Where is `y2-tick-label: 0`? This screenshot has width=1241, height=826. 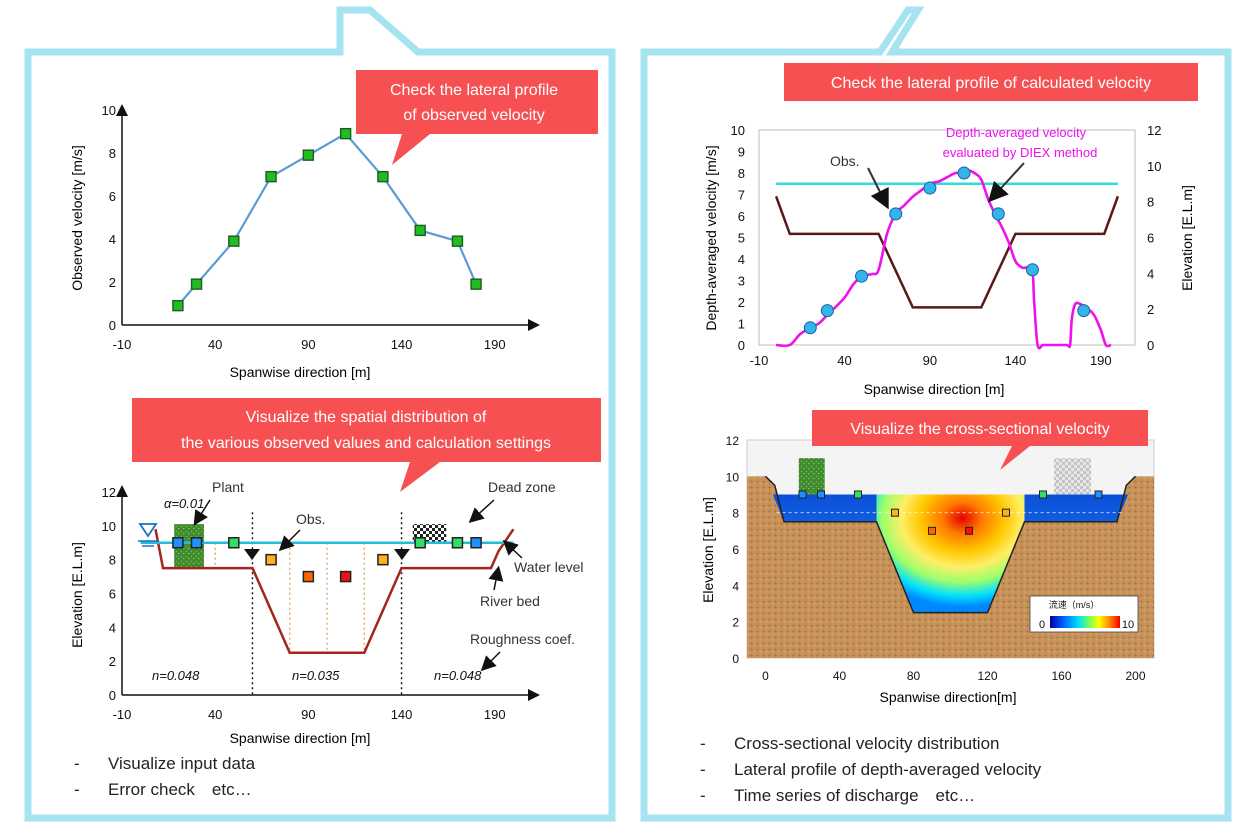 y2-tick-label: 0 is located at coordinates (1150, 345).